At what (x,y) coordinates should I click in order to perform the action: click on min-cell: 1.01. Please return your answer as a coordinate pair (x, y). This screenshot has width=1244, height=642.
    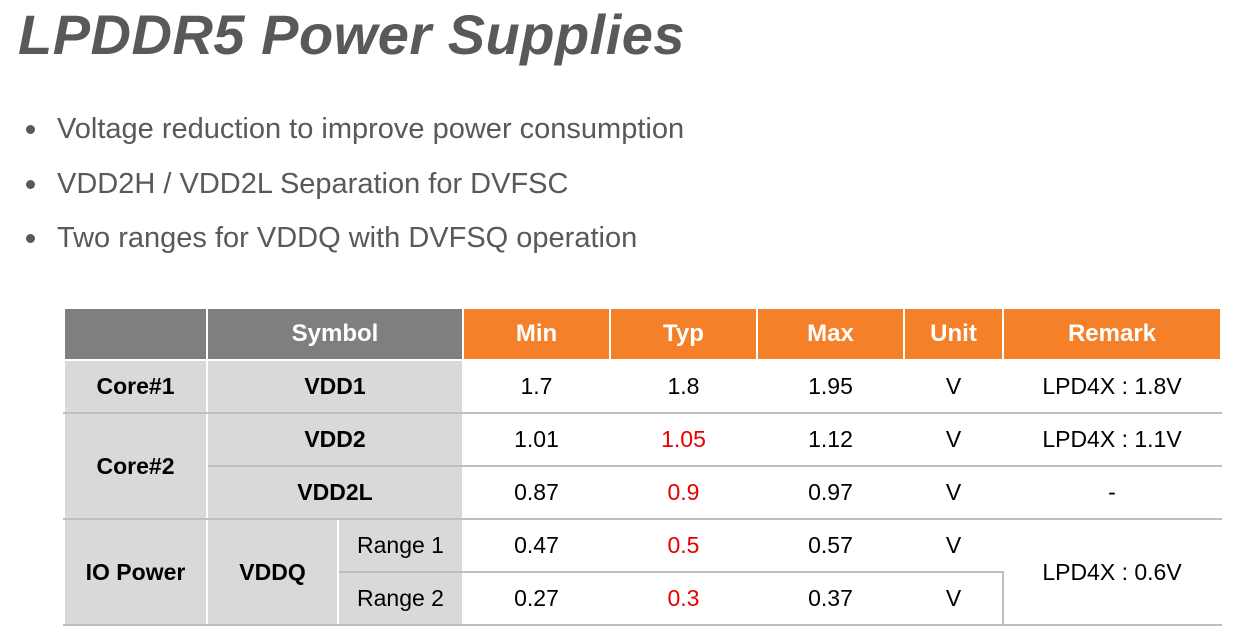
    Looking at the image, I should click on (536, 439).